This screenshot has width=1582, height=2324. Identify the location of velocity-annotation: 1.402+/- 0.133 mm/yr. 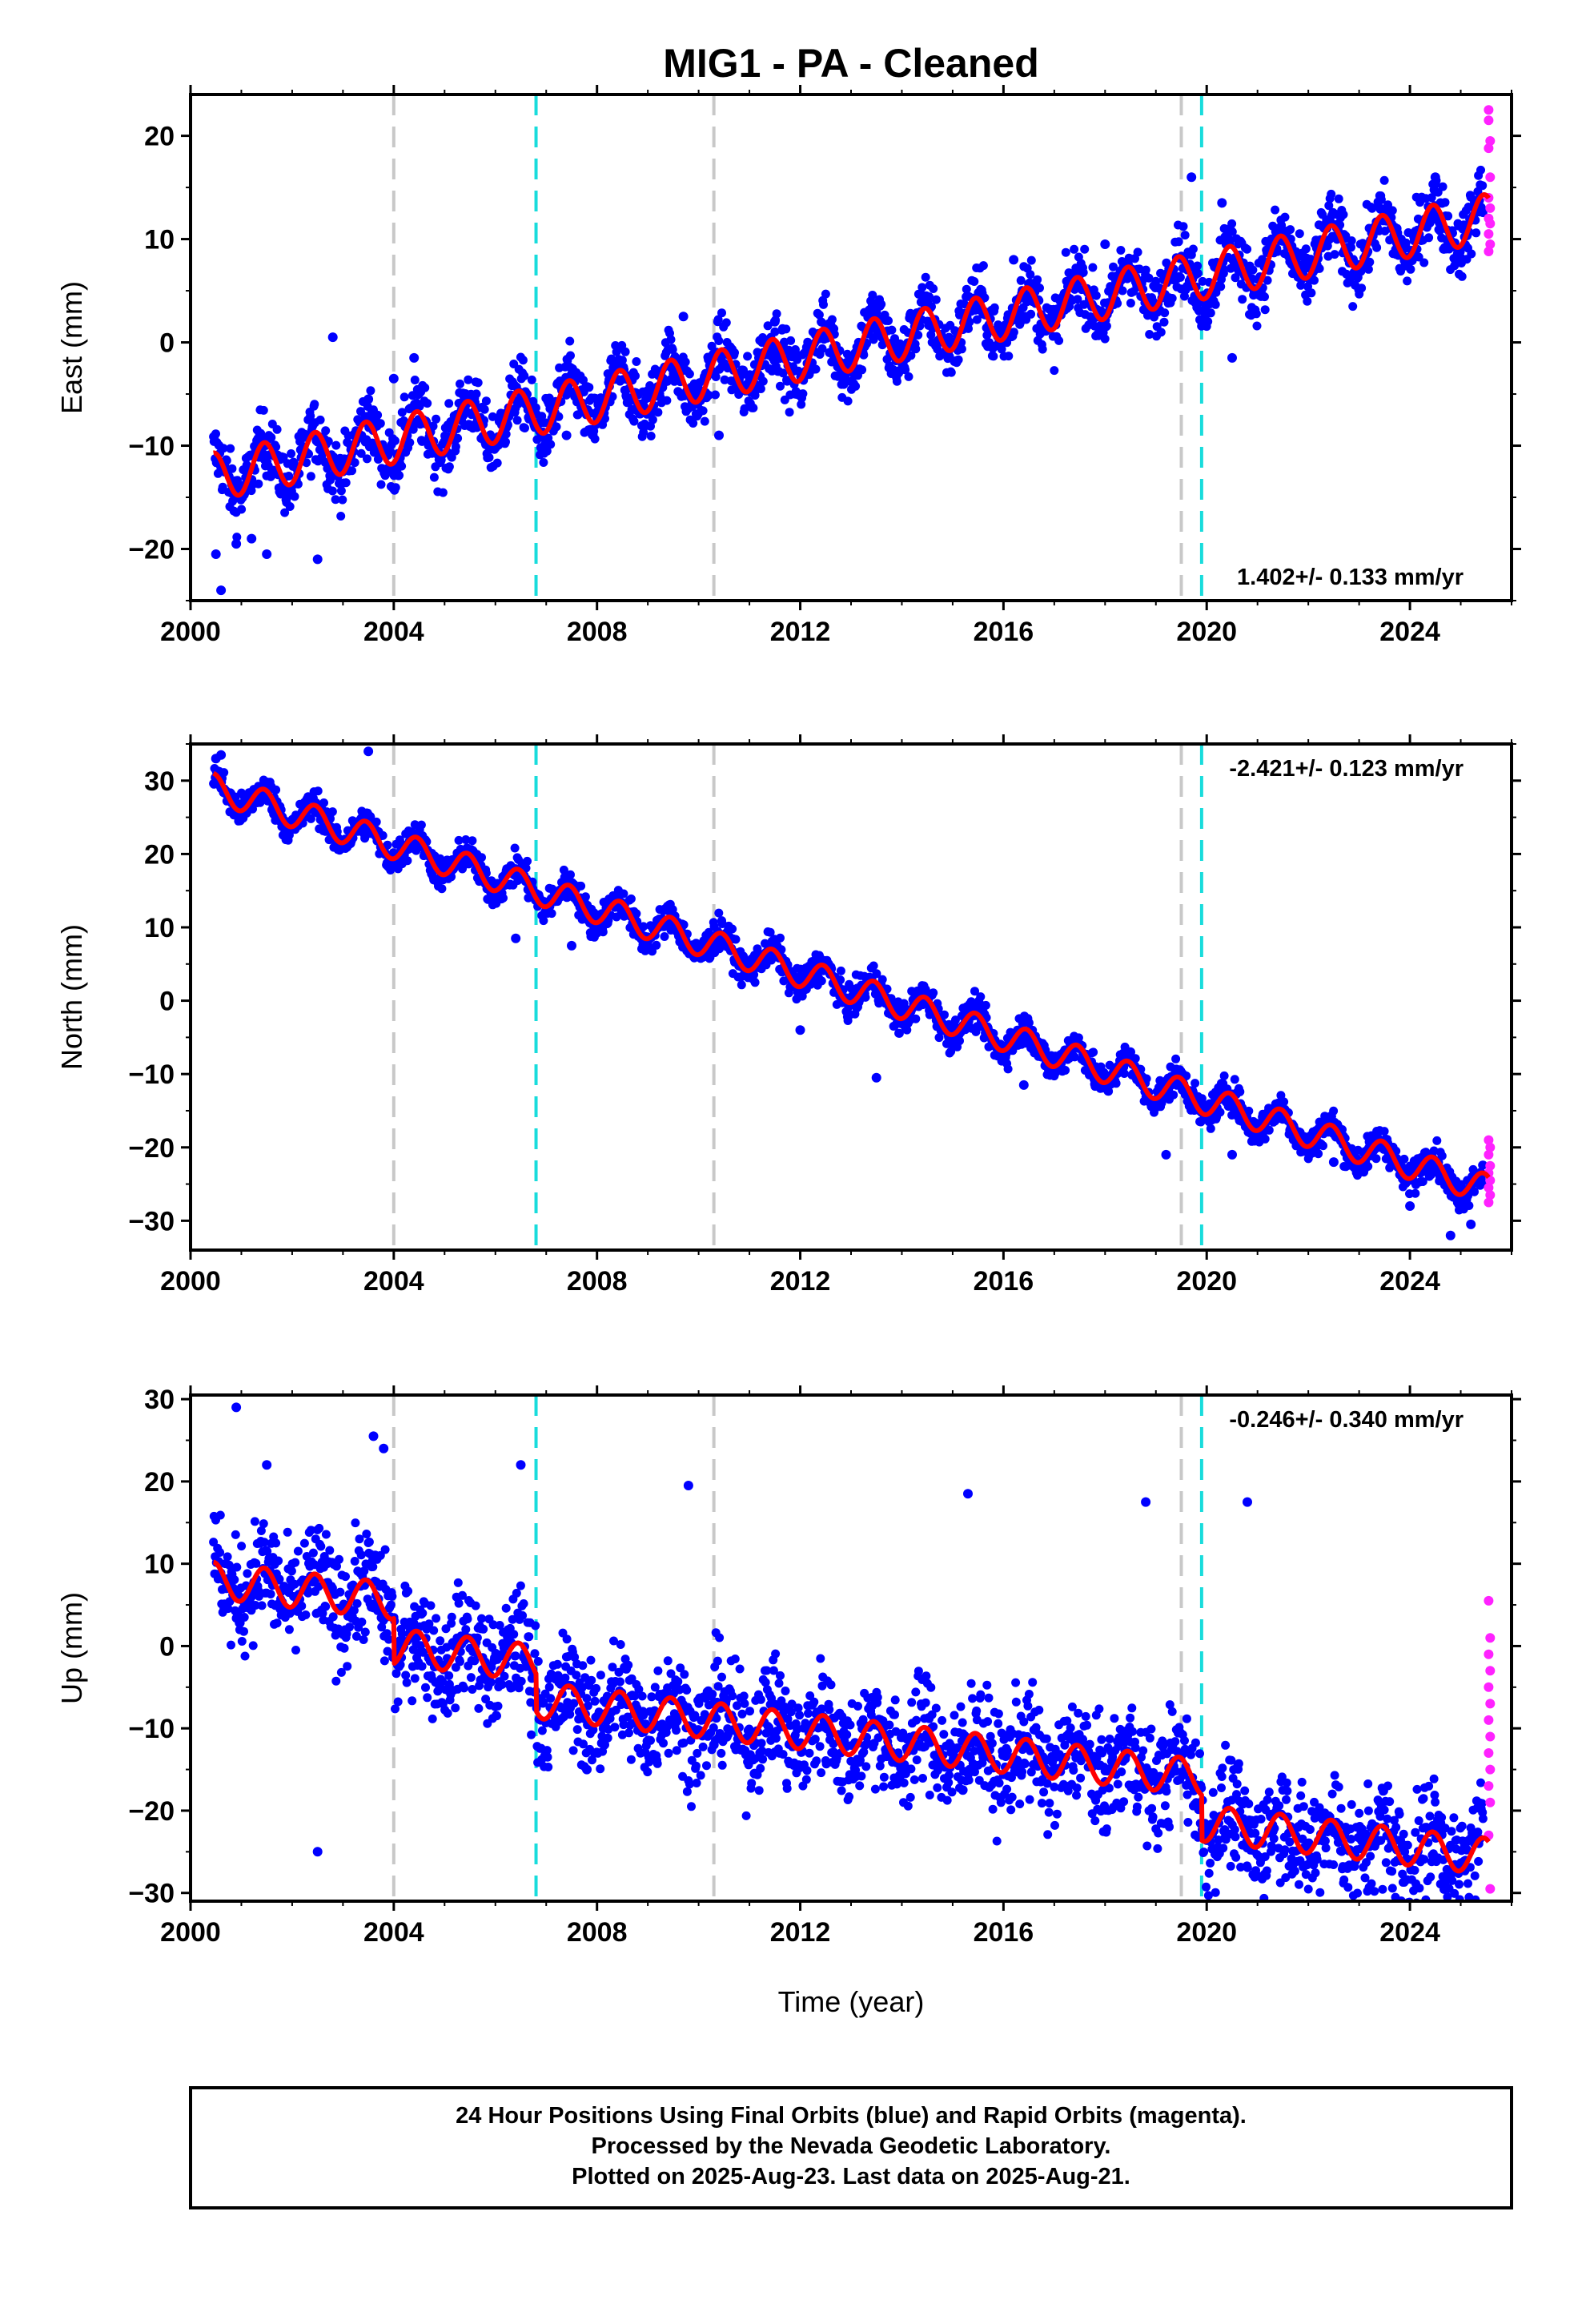
(1351, 577).